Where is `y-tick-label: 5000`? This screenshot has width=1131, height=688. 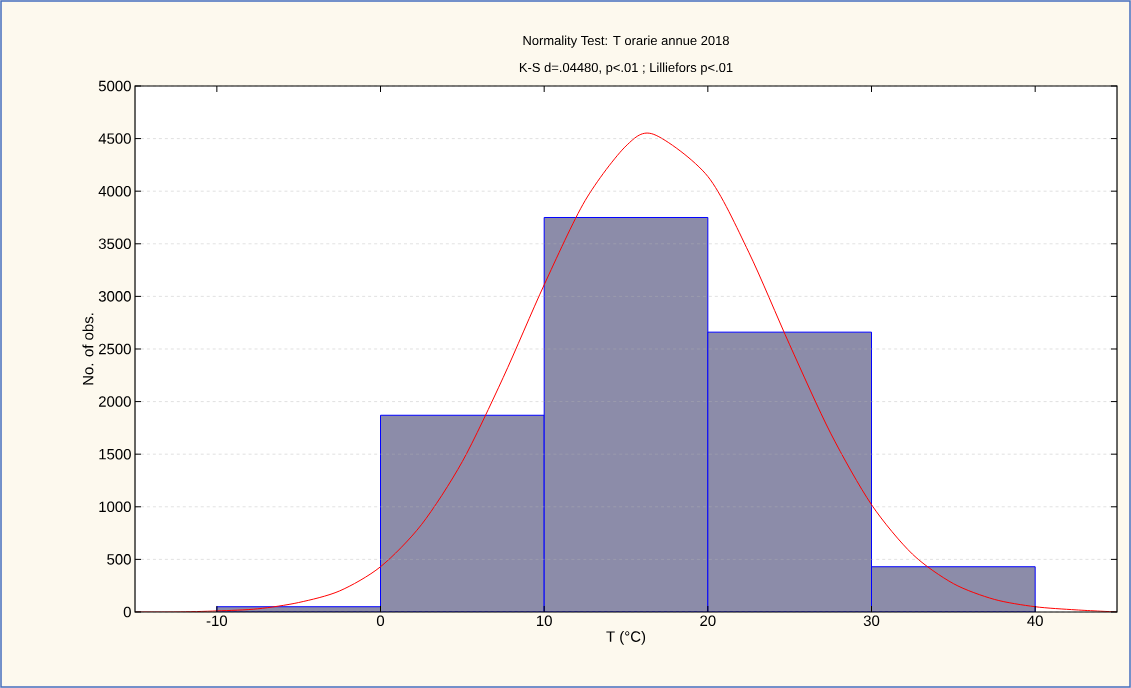
y-tick-label: 5000 is located at coordinates (114, 86).